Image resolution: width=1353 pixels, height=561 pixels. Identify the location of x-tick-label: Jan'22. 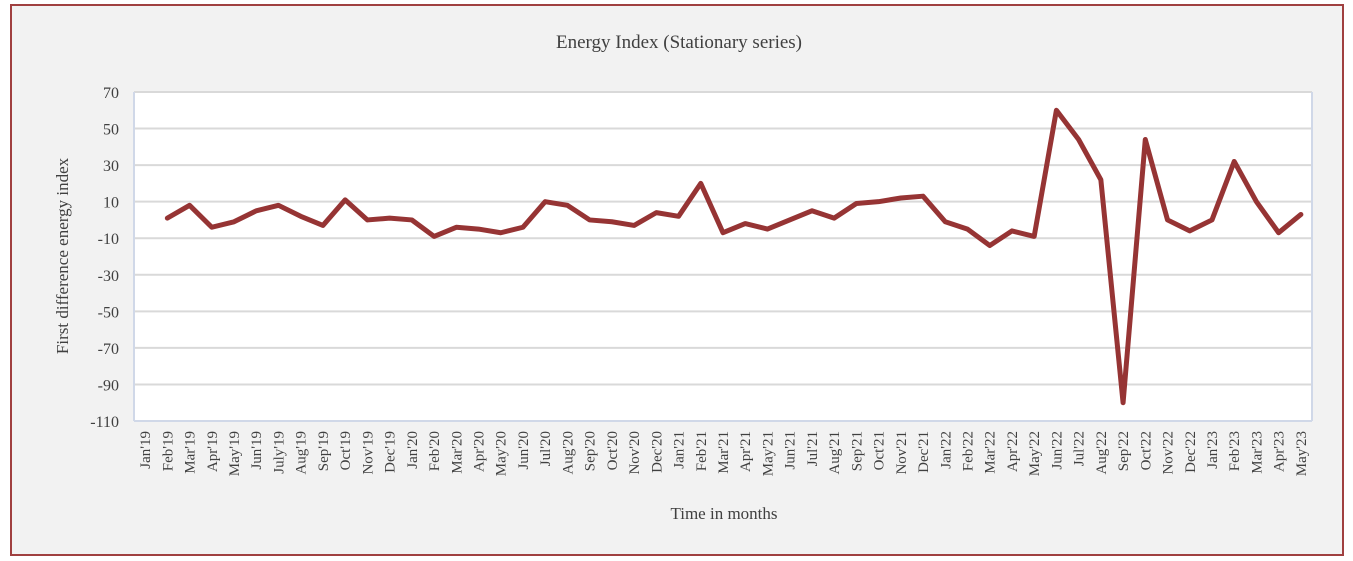
(946, 450).